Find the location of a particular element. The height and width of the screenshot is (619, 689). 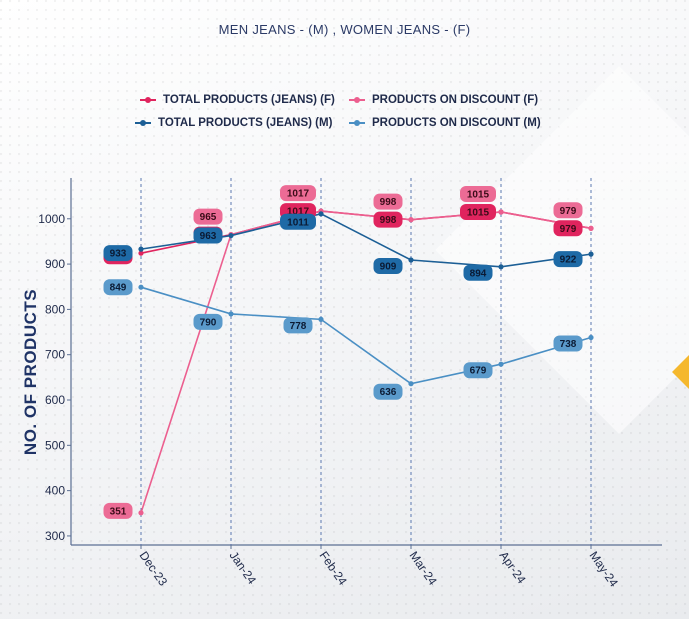

y-tick-label: 300 is located at coordinates (55, 536).